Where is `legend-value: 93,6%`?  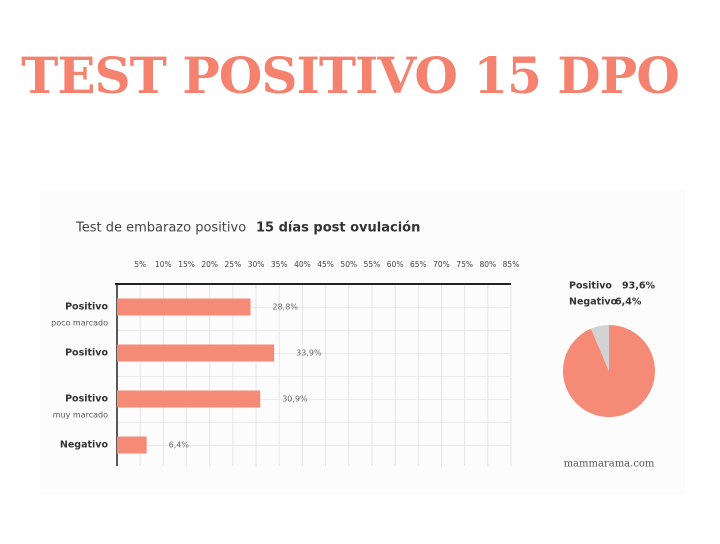 legend-value: 93,6% is located at coordinates (638, 286).